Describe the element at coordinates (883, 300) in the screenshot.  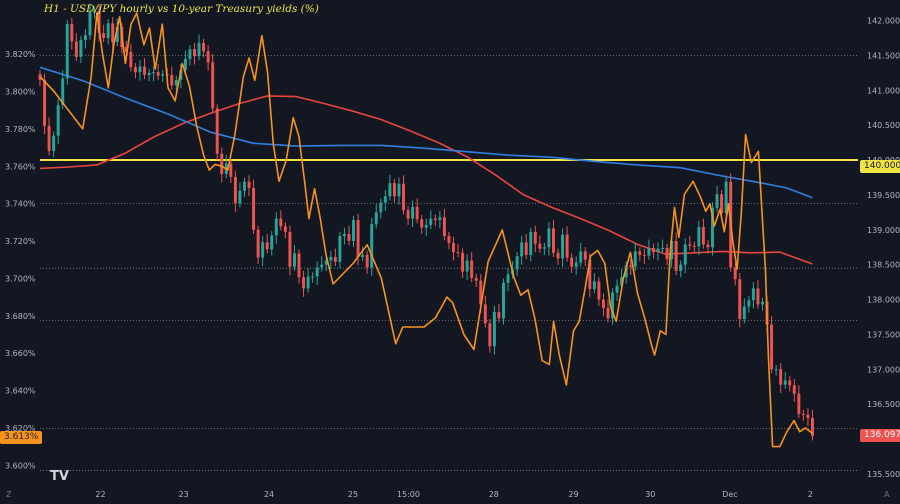
I see `price-tick-label: 138.000` at that location.